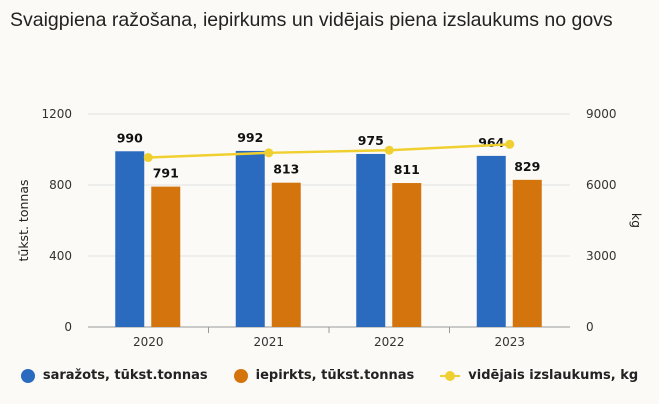 Image resolution: width=659 pixels, height=404 pixels. I want to click on legend-item-purchased: iepirkts, tūkst.tonnas, so click(324, 375).